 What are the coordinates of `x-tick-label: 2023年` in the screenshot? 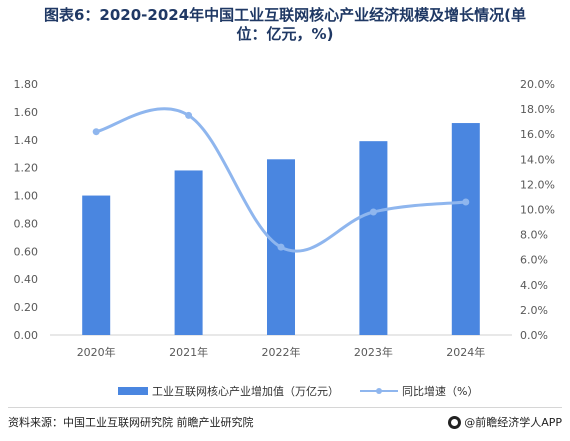 It's located at (373, 352).